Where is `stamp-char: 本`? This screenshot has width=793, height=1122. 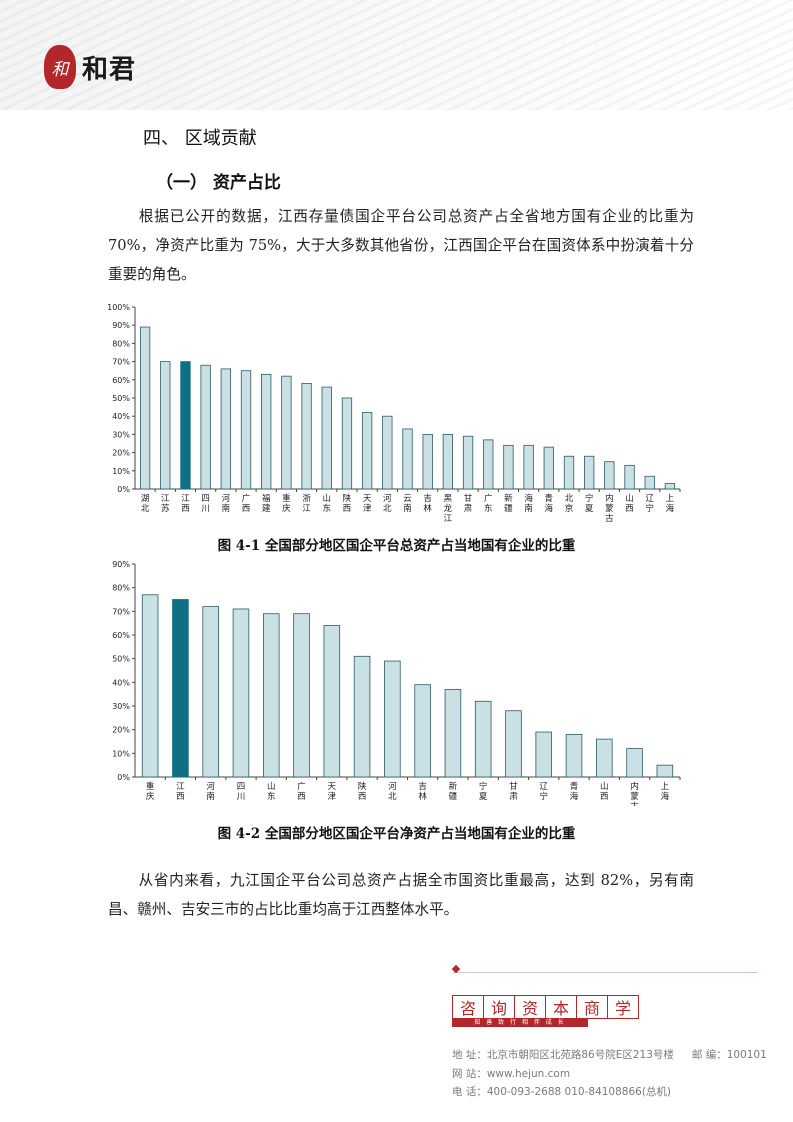 stamp-char: 本 is located at coordinates (561, 1007).